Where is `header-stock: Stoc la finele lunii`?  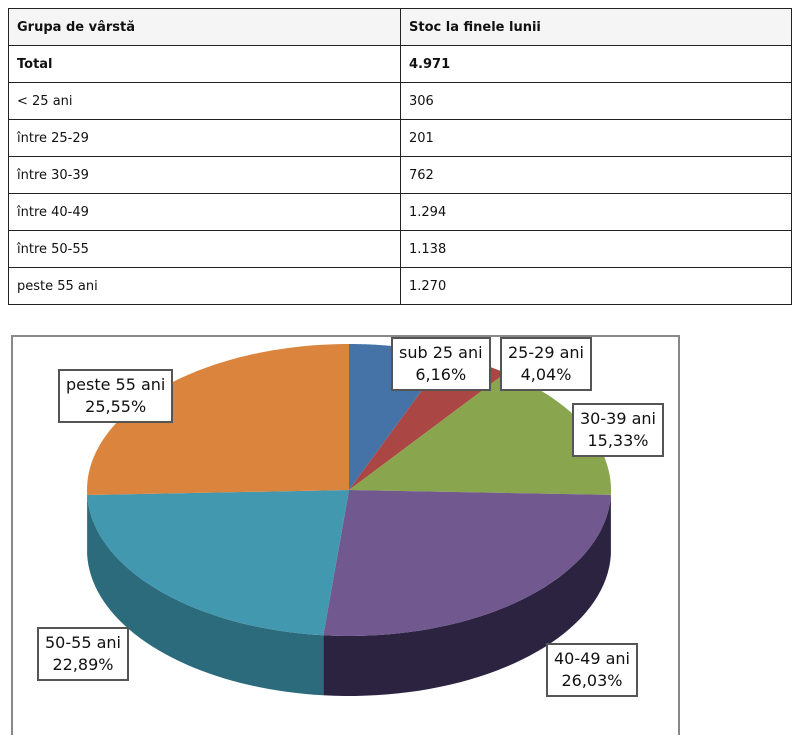 header-stock: Stoc la finele lunii is located at coordinates (596, 27).